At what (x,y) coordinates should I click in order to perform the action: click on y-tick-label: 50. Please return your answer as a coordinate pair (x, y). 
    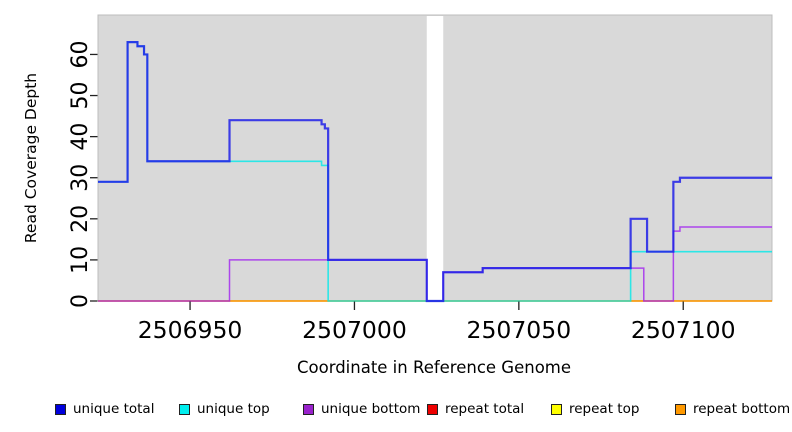
    Looking at the image, I should click on (80, 96).